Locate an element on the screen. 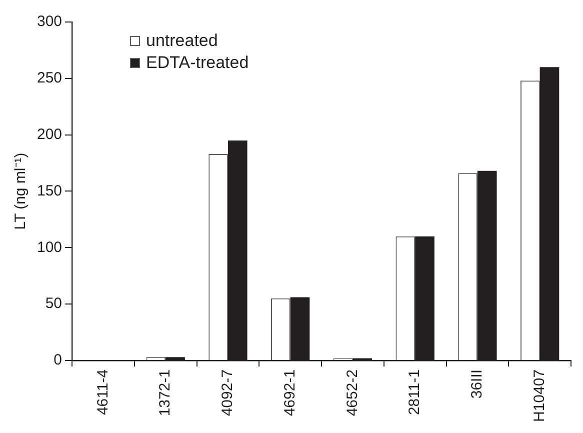 This screenshot has height=433, width=583. y-tick-label: 150 is located at coordinates (49, 191).